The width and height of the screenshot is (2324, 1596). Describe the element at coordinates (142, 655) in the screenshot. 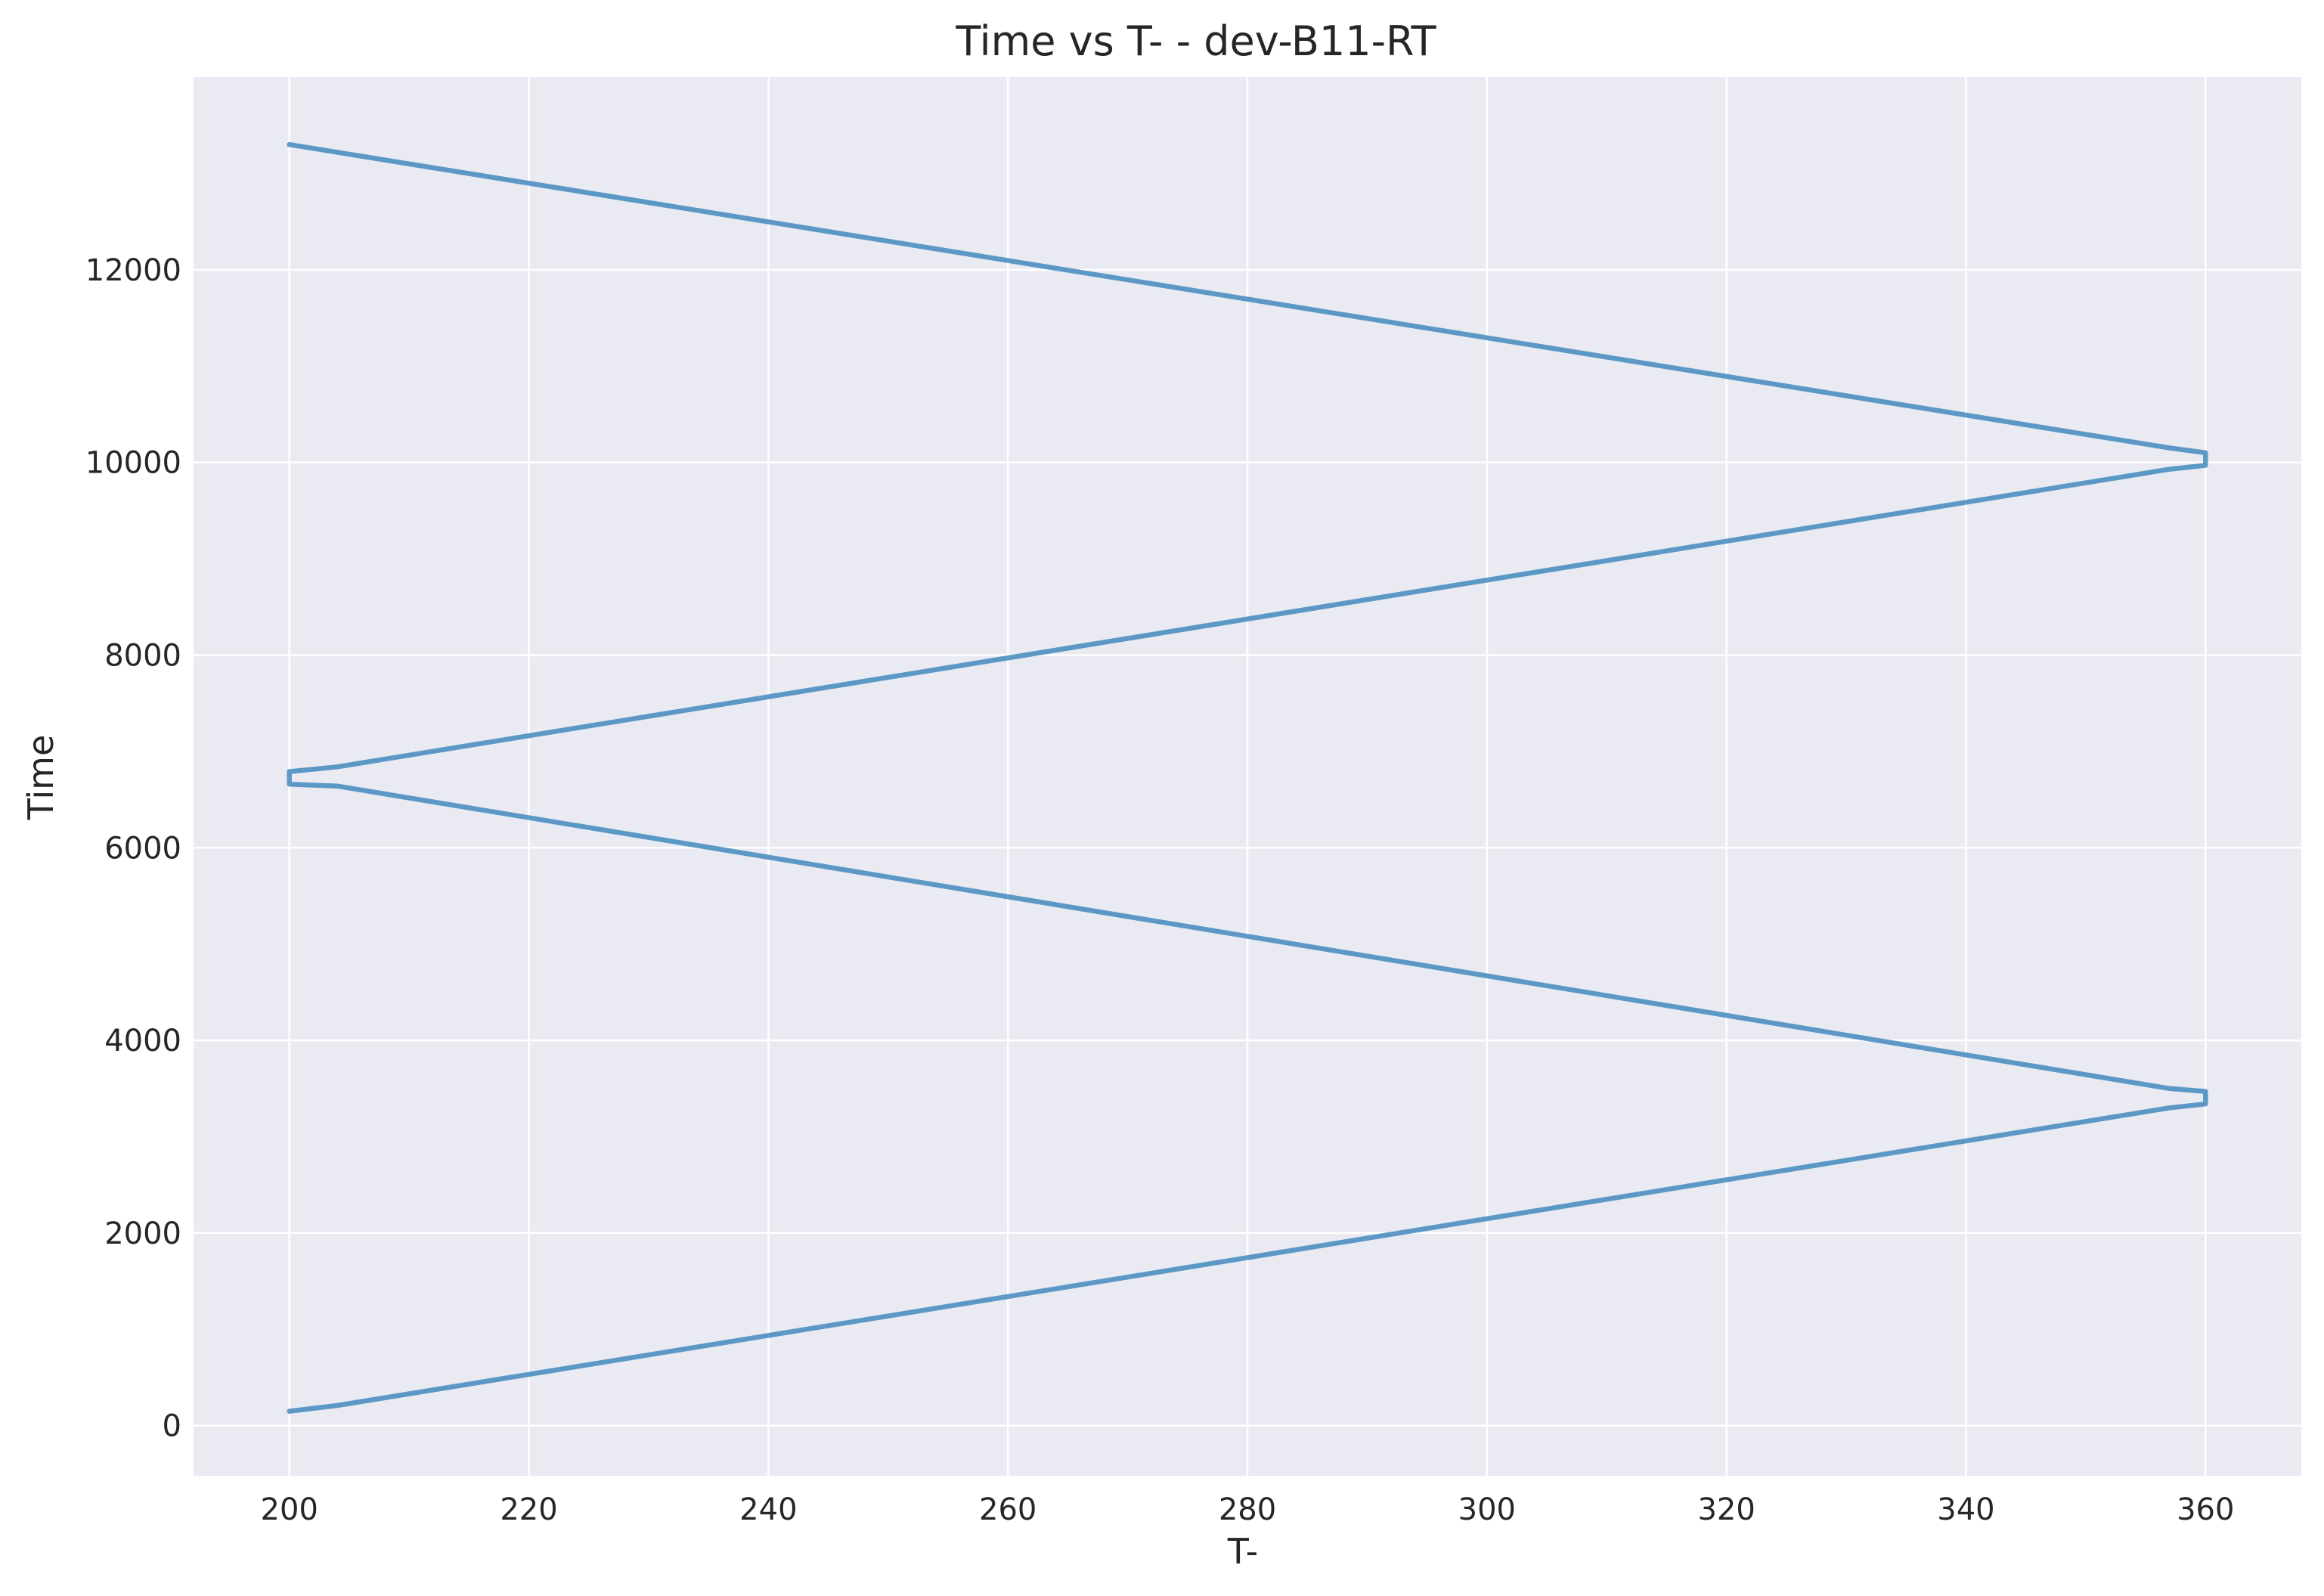

I see `y-tick-label: 8000` at that location.